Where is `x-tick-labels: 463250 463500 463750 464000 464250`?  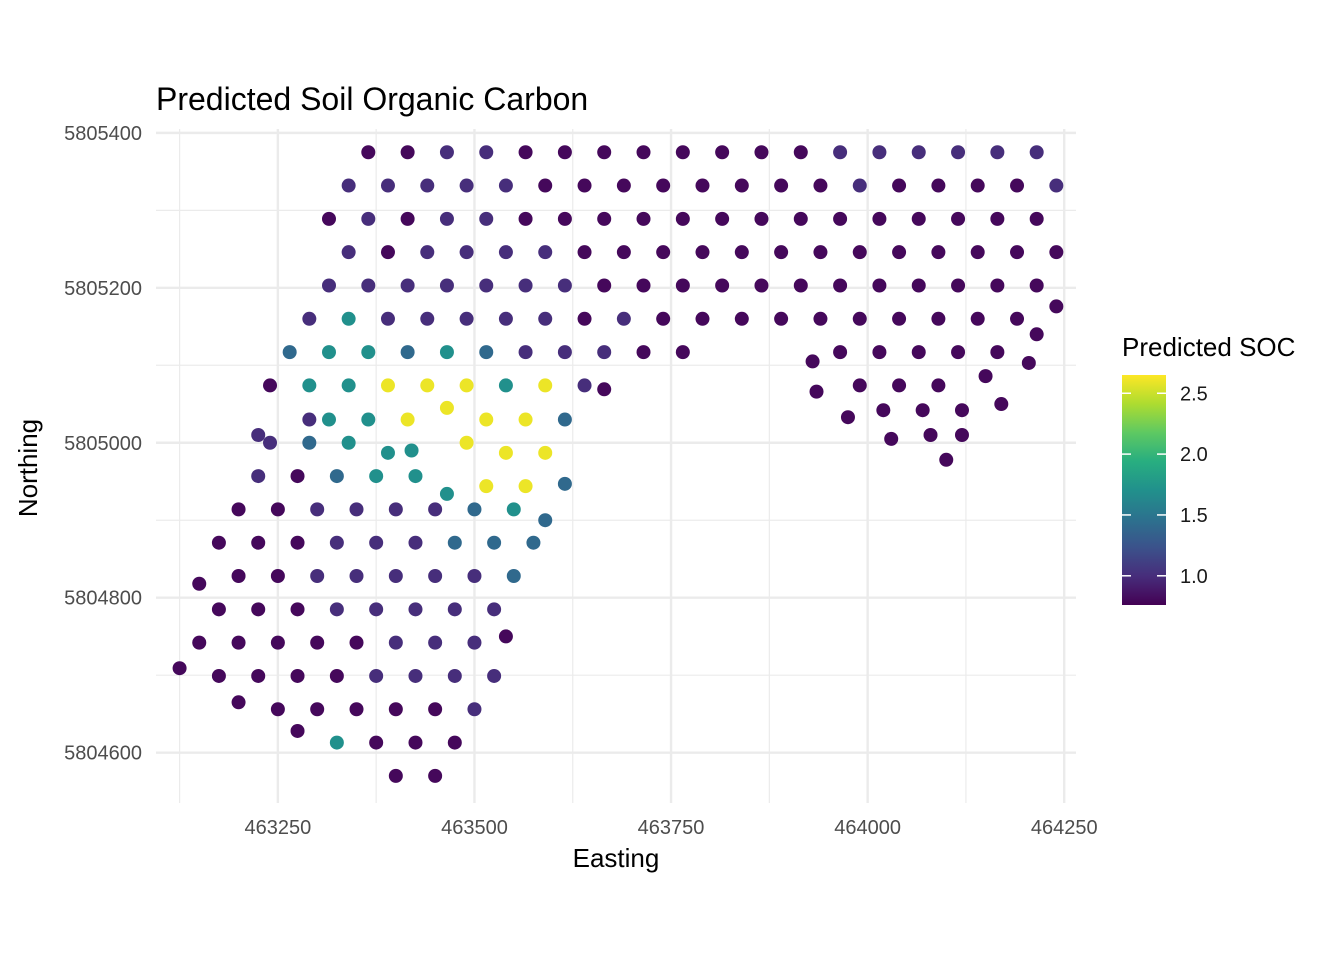 x-tick-labels: 463250 463500 463750 464000 464250 is located at coordinates (671, 828).